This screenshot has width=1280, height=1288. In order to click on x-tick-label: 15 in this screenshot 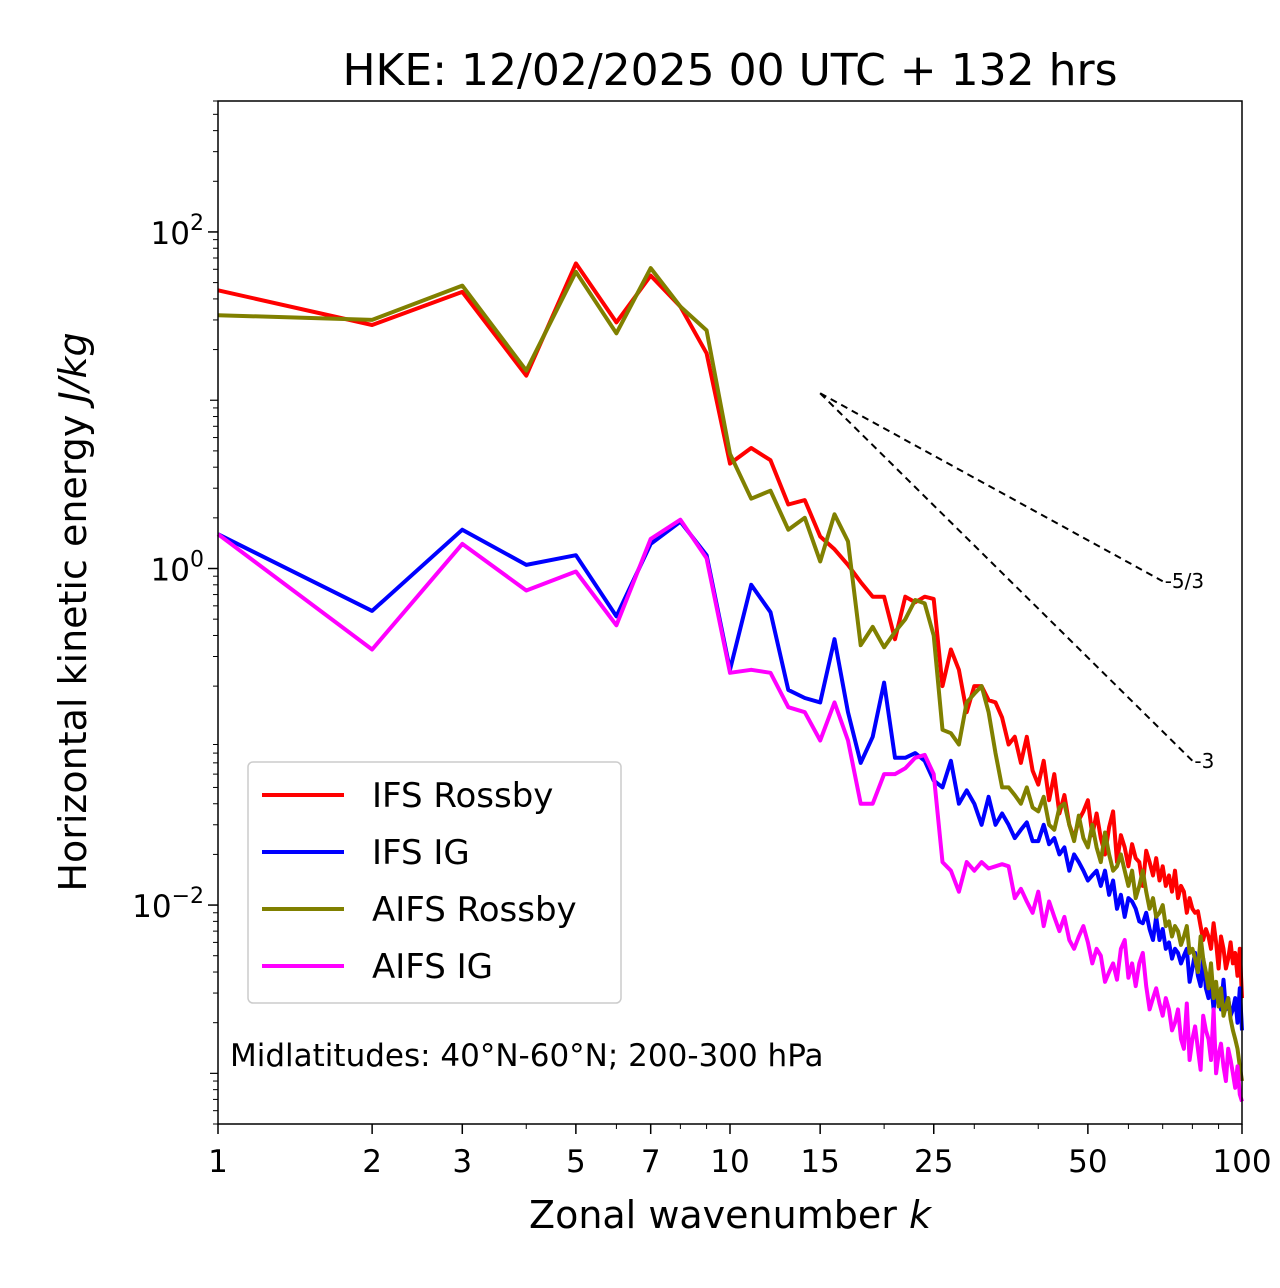, I will do `click(819, 1162)`.